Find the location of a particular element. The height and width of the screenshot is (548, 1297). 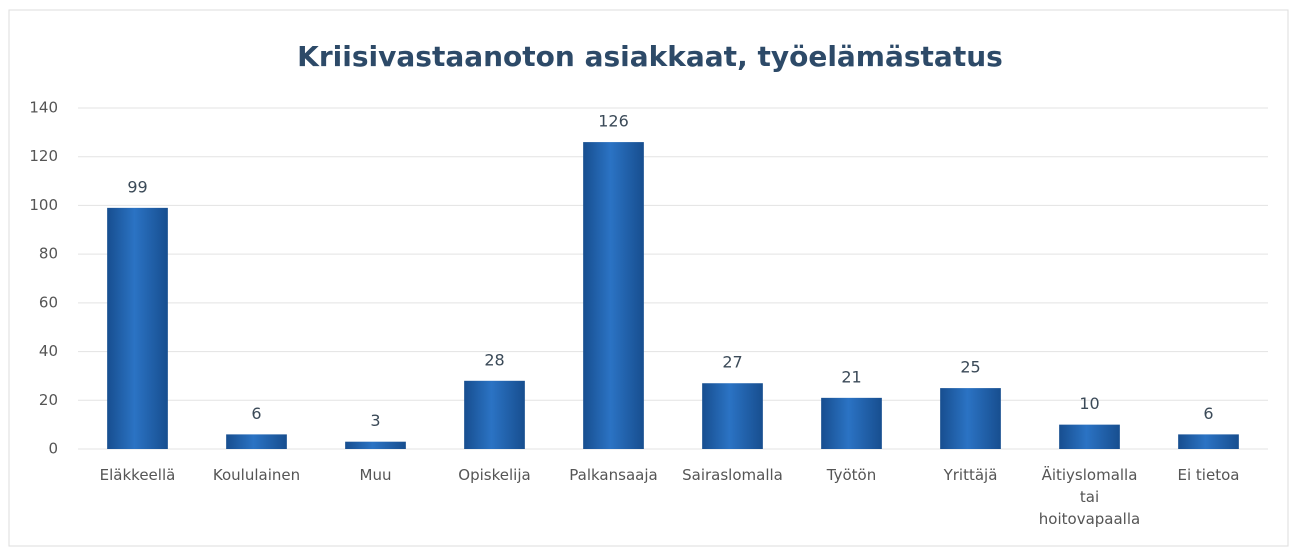

x-tick-label: Muu is located at coordinates (375, 475).